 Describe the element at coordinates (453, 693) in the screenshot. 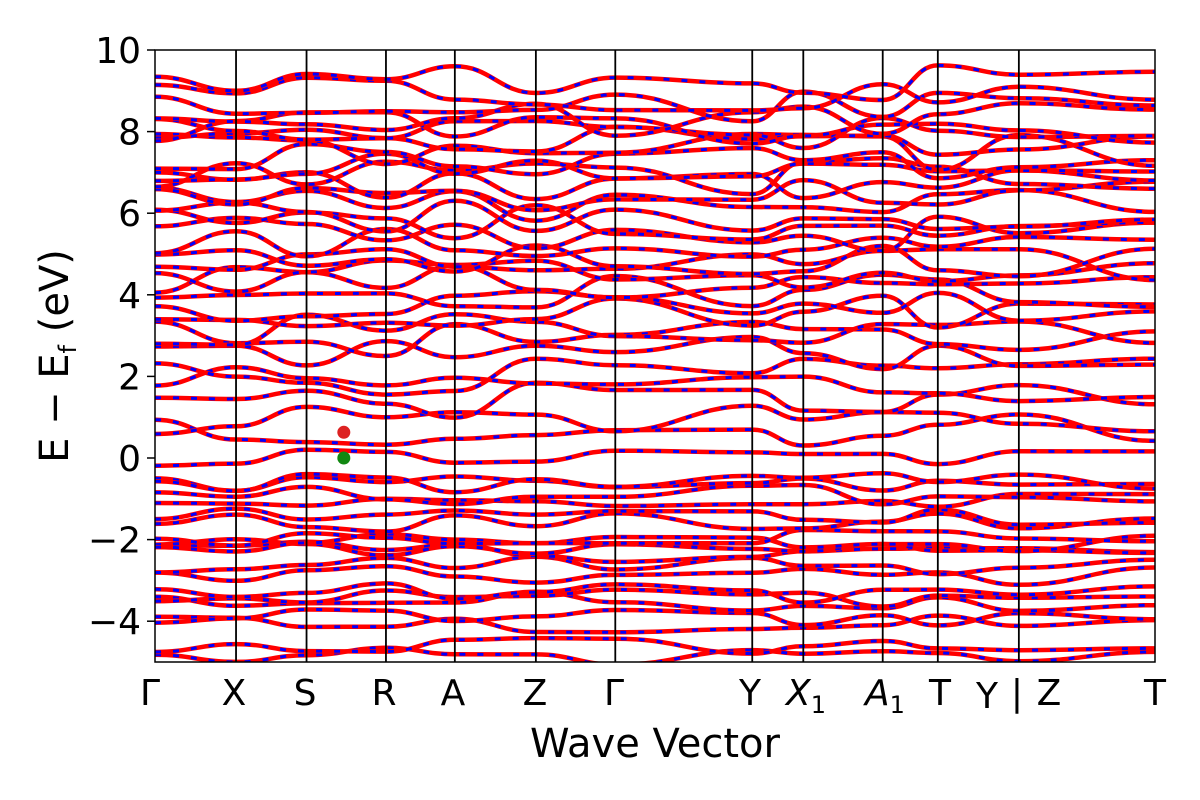

I see `x-tick-label: A` at that location.